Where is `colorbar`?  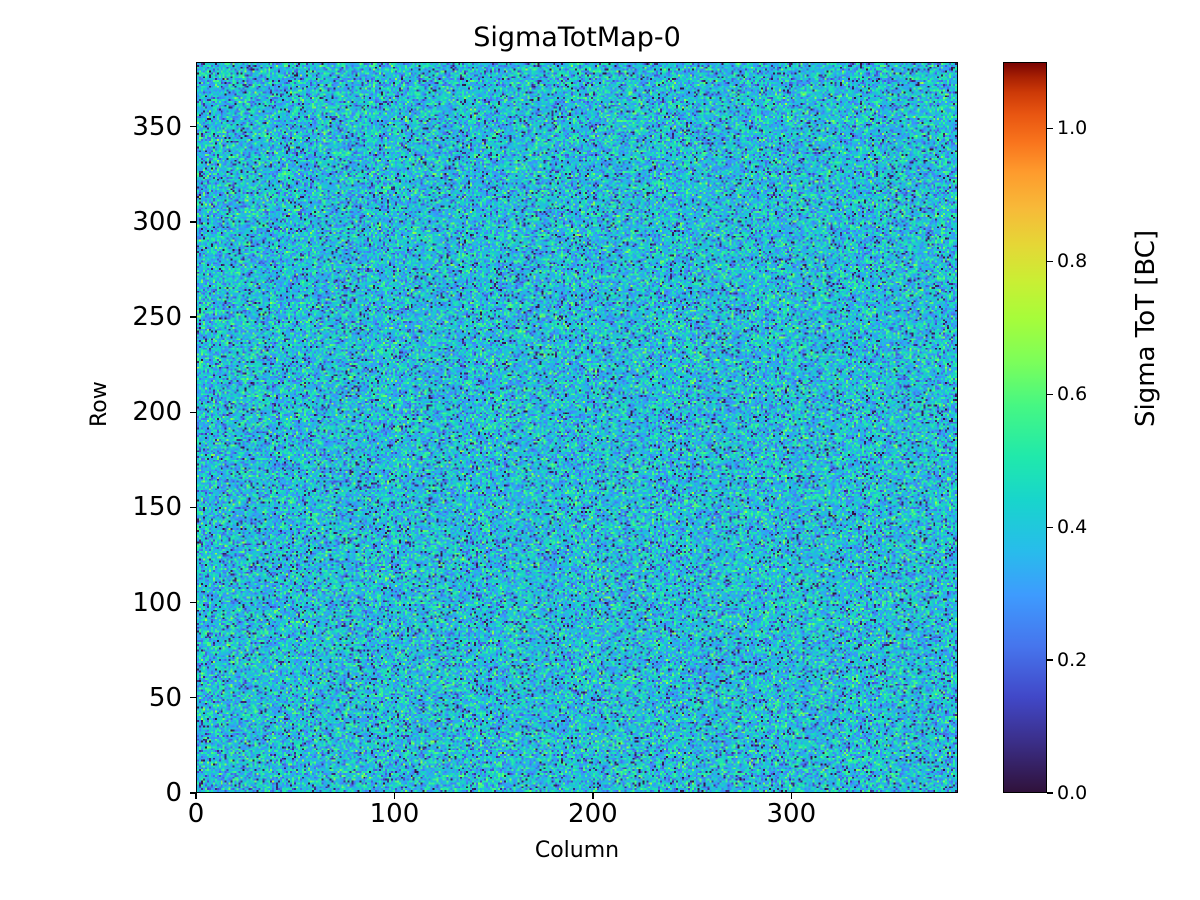 colorbar is located at coordinates (1025, 427).